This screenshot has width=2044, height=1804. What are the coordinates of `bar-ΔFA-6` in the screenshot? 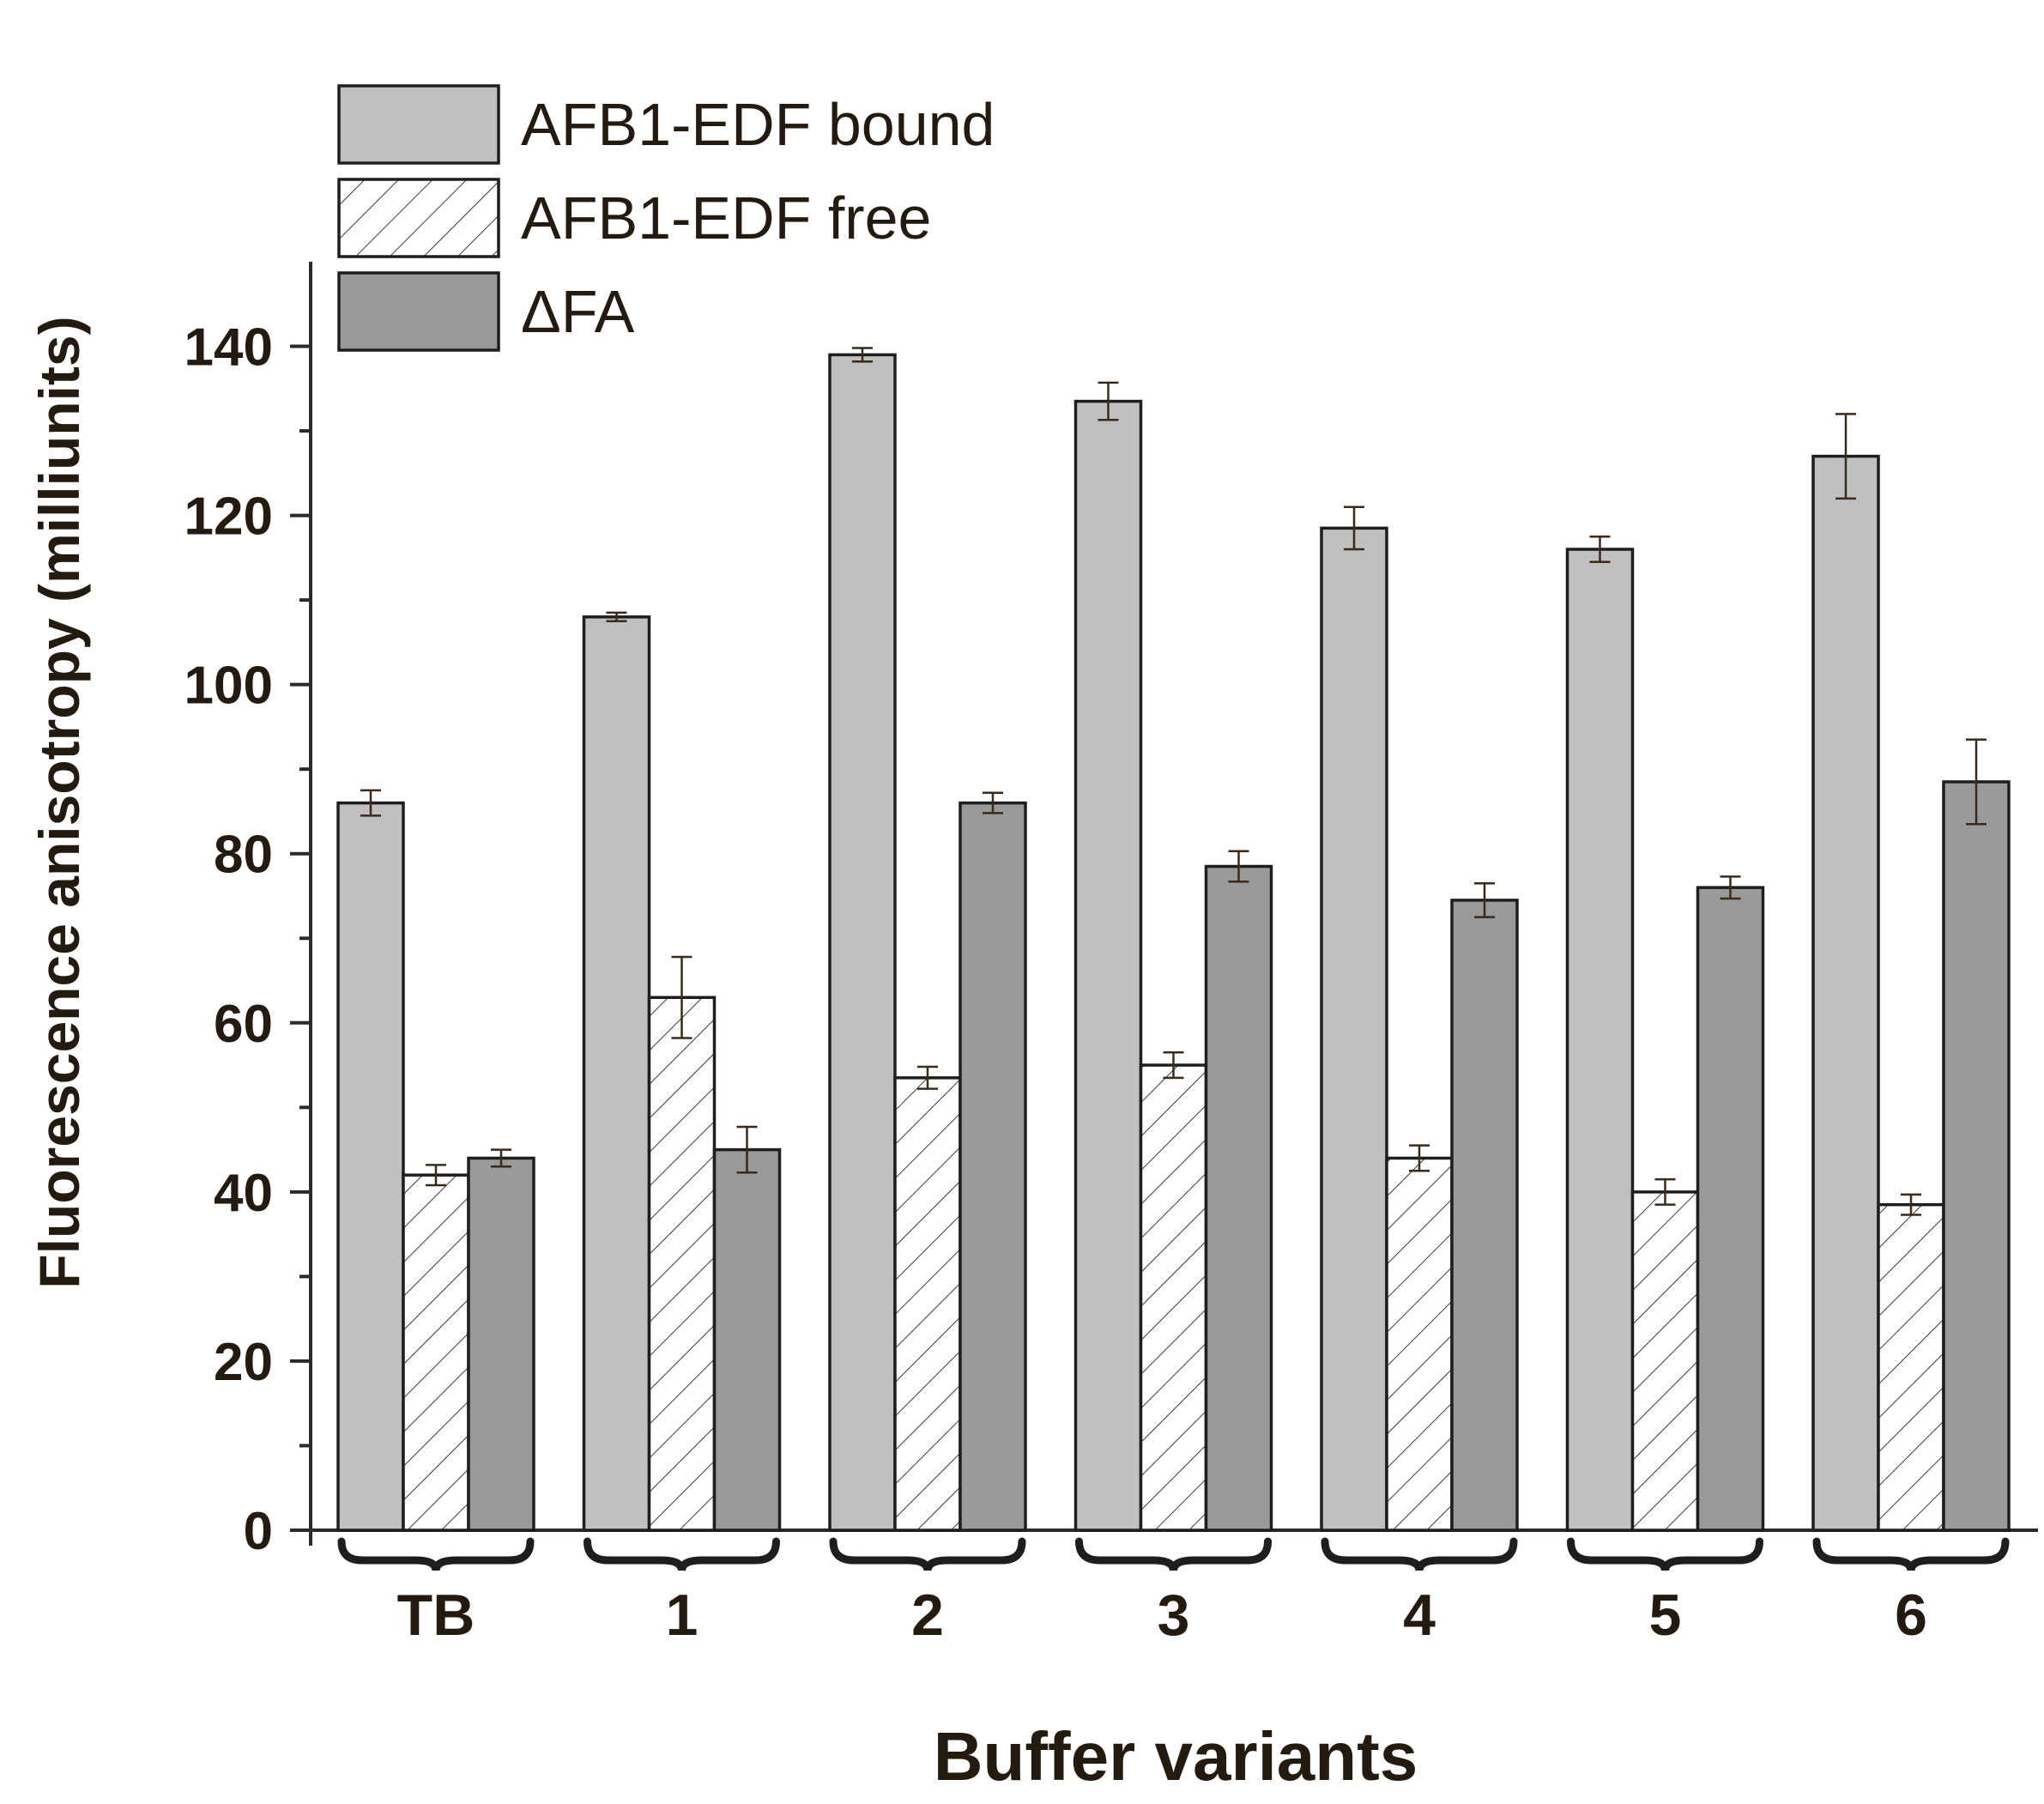 It's located at (1976, 1156).